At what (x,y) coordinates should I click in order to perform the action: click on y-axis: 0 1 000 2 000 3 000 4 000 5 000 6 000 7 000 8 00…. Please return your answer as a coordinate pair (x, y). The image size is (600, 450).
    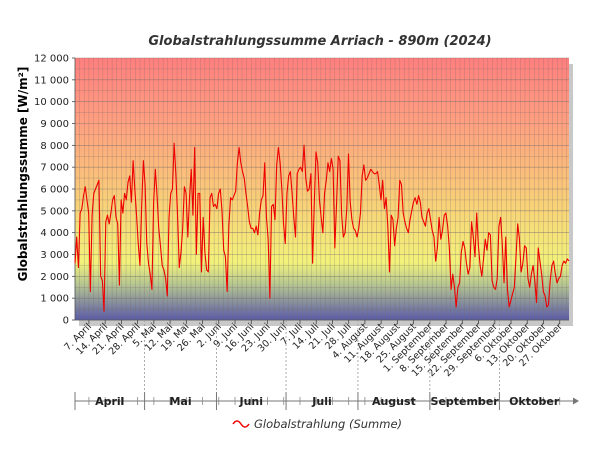
    Looking at the image, I should click on (55, 190).